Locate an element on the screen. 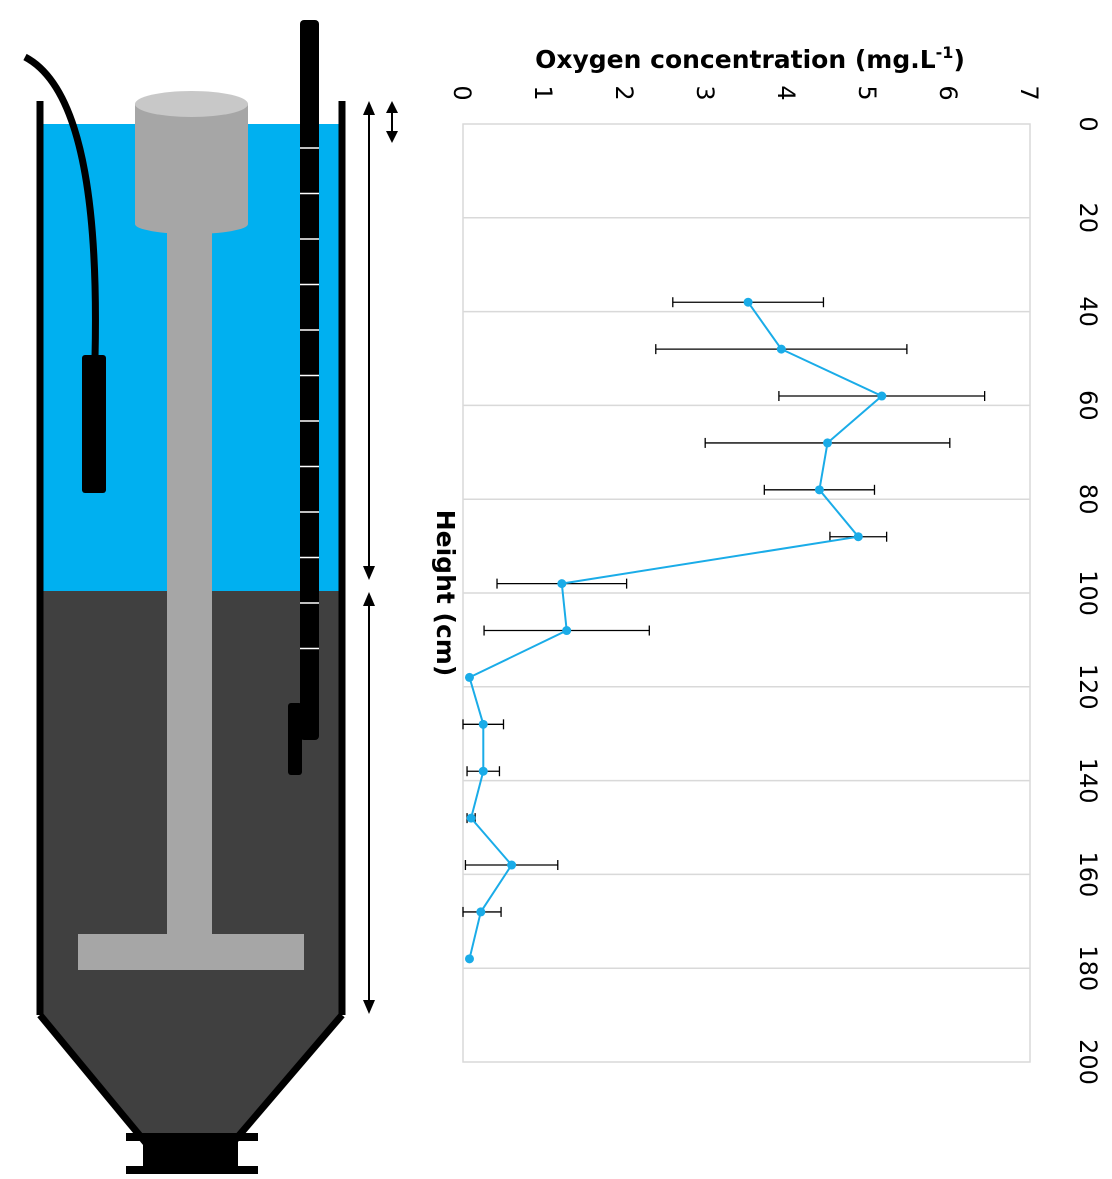 The width and height of the screenshot is (1112, 1179). height-tick-label: 180 is located at coordinates (1088, 968).